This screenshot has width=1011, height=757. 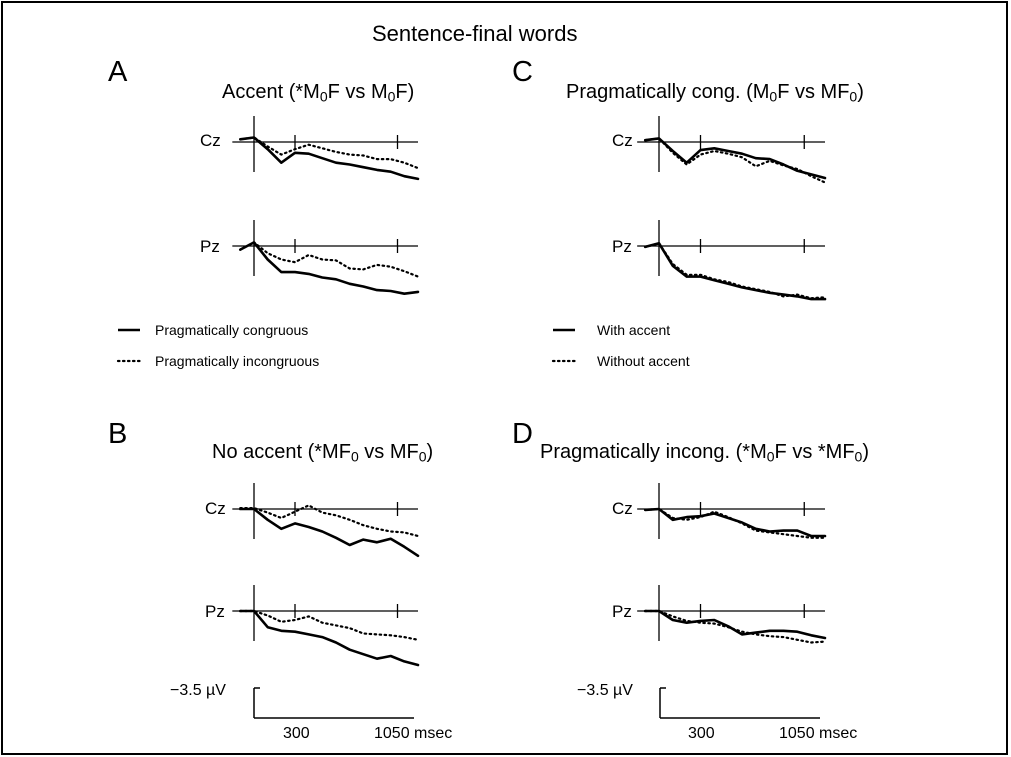 I want to click on trace-dotted-d-pz, so click(x=735, y=626).